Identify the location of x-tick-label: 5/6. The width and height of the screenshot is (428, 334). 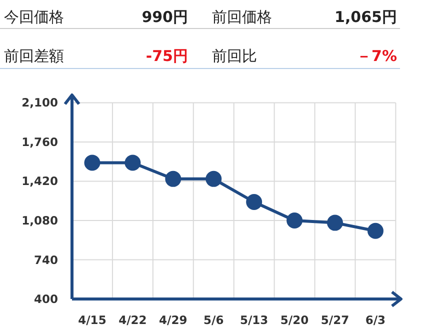
(214, 320).